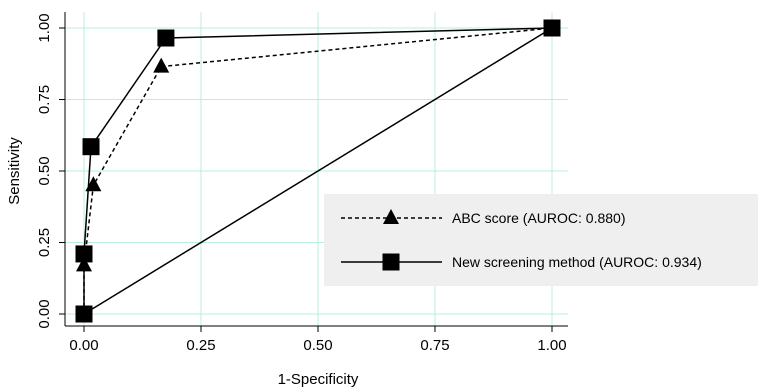 Image resolution: width=758 pixels, height=387 pixels. What do you see at coordinates (44, 99) in the screenshot?
I see `y-tick-label: 0.75` at bounding box center [44, 99].